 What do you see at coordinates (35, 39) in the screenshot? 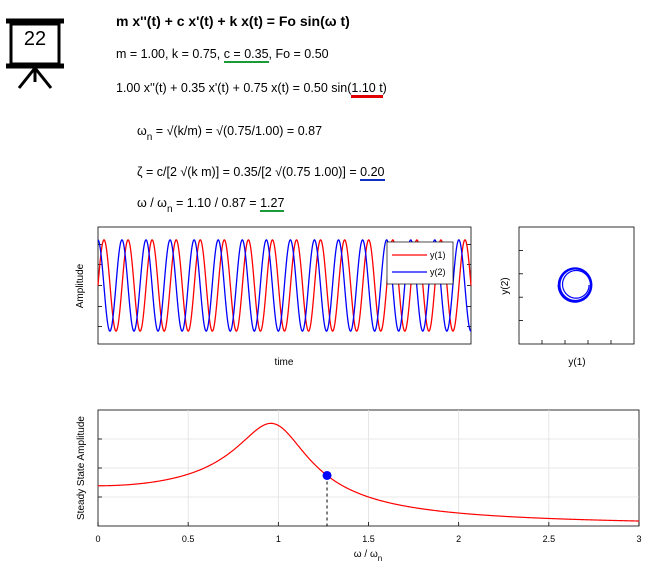
I see `slide-number: 22` at bounding box center [35, 39].